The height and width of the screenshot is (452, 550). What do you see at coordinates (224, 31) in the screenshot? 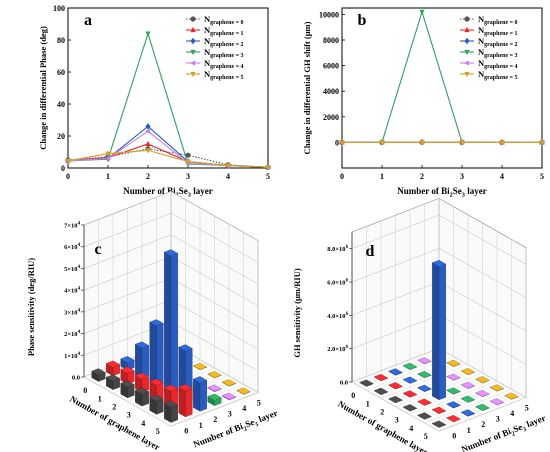
I see `legend-entry: Ngraphene = 1` at bounding box center [224, 31].